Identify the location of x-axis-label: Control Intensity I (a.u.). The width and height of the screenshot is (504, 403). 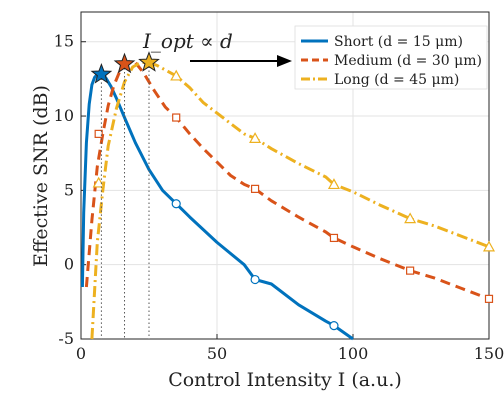
(285, 380).